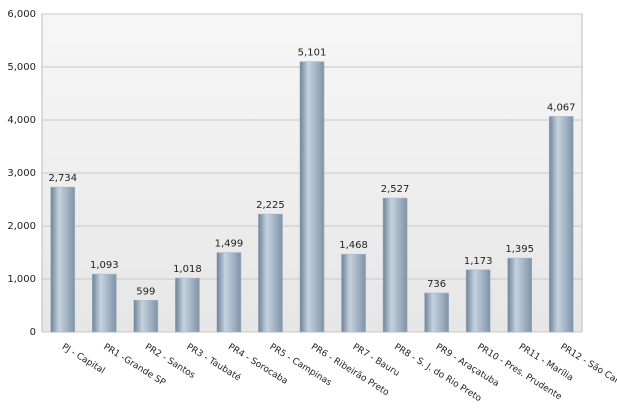 The width and height of the screenshot is (617, 410). Describe the element at coordinates (561, 107) in the screenshot. I see `value-label: 4,067` at that location.